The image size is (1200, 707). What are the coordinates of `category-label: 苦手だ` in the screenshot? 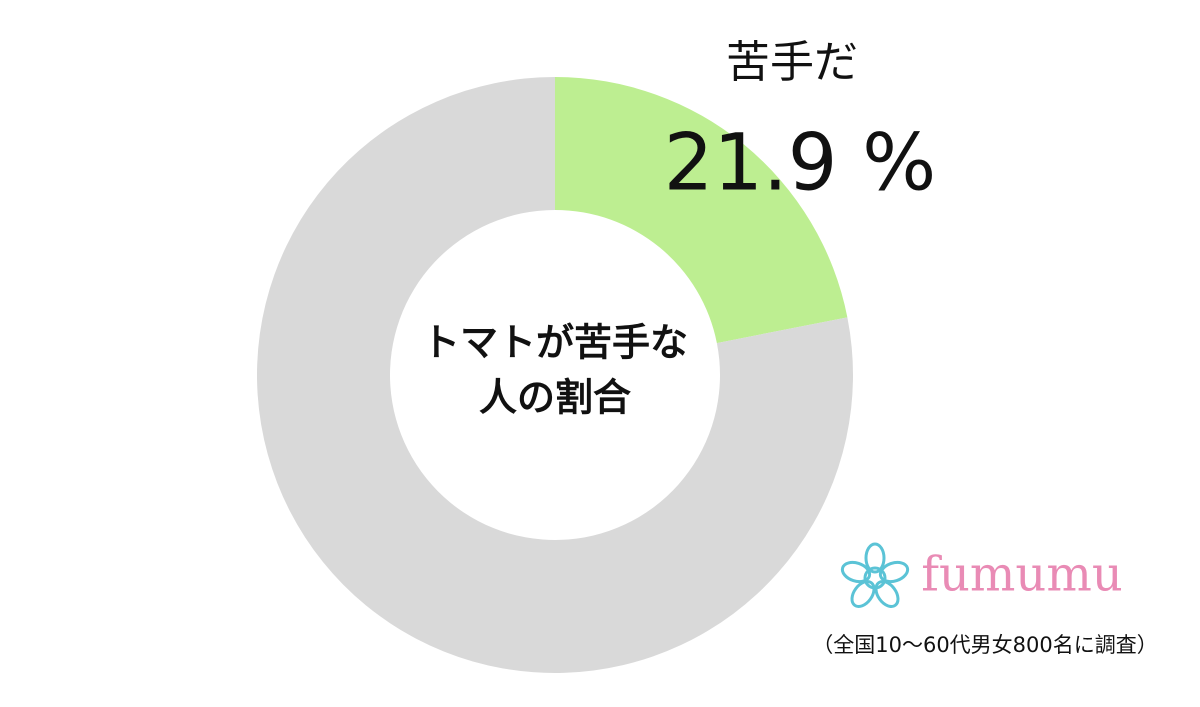 It's located at (792, 62).